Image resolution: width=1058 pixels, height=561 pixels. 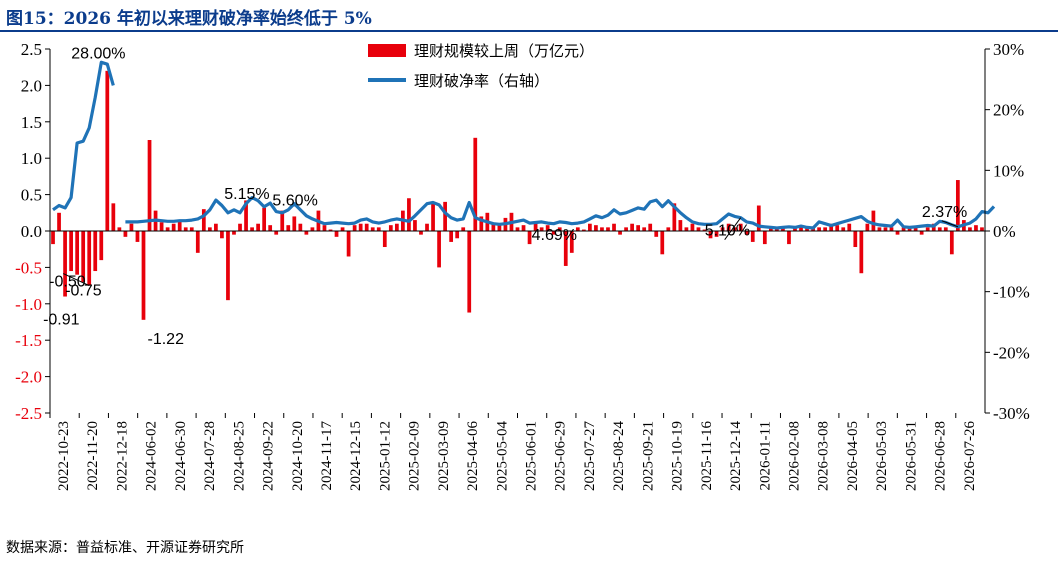 What do you see at coordinates (31, 231) in the screenshot?
I see `left-tick-label: 0.0` at bounding box center [31, 231].